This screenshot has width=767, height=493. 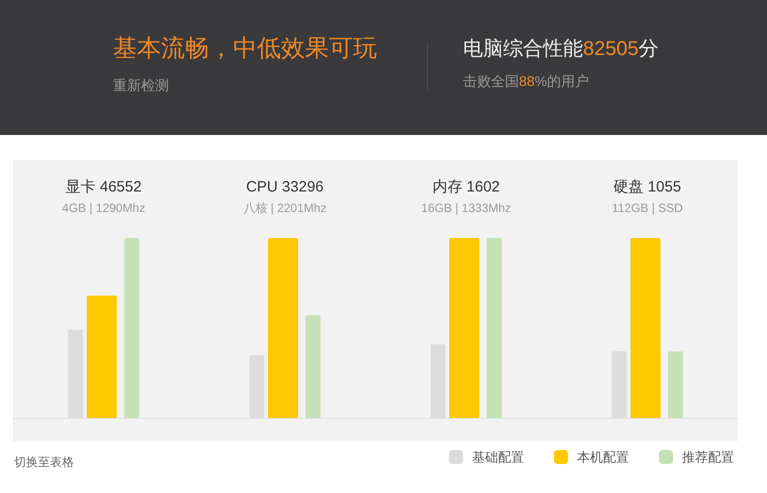 What do you see at coordinates (708, 457) in the screenshot?
I see `legend-label: 推荐配置` at bounding box center [708, 457].